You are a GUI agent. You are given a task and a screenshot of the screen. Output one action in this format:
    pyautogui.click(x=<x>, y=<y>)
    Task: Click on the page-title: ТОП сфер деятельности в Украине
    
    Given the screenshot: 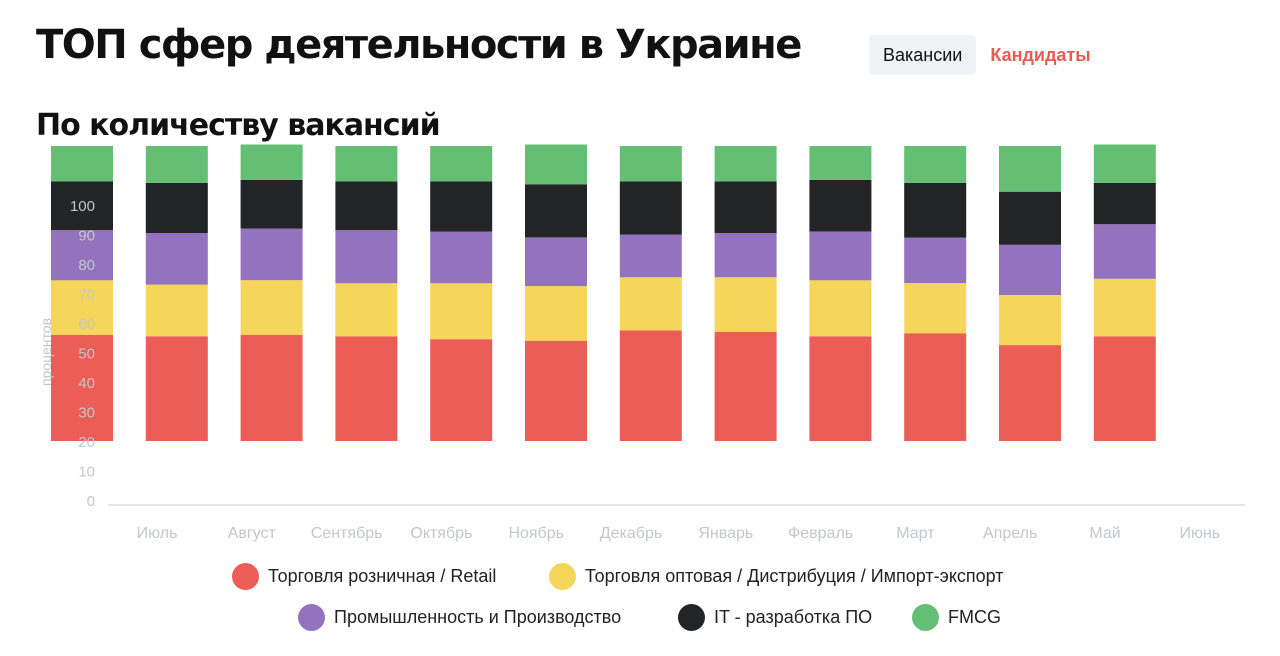 What is the action you would take?
    pyautogui.click(x=419, y=45)
    